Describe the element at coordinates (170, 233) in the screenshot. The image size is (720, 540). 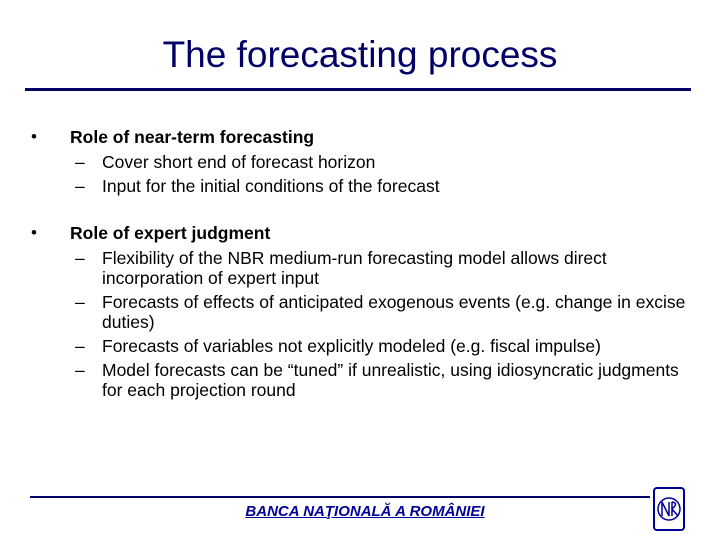
I see `bullet-text: Role of expert judgment` at that location.